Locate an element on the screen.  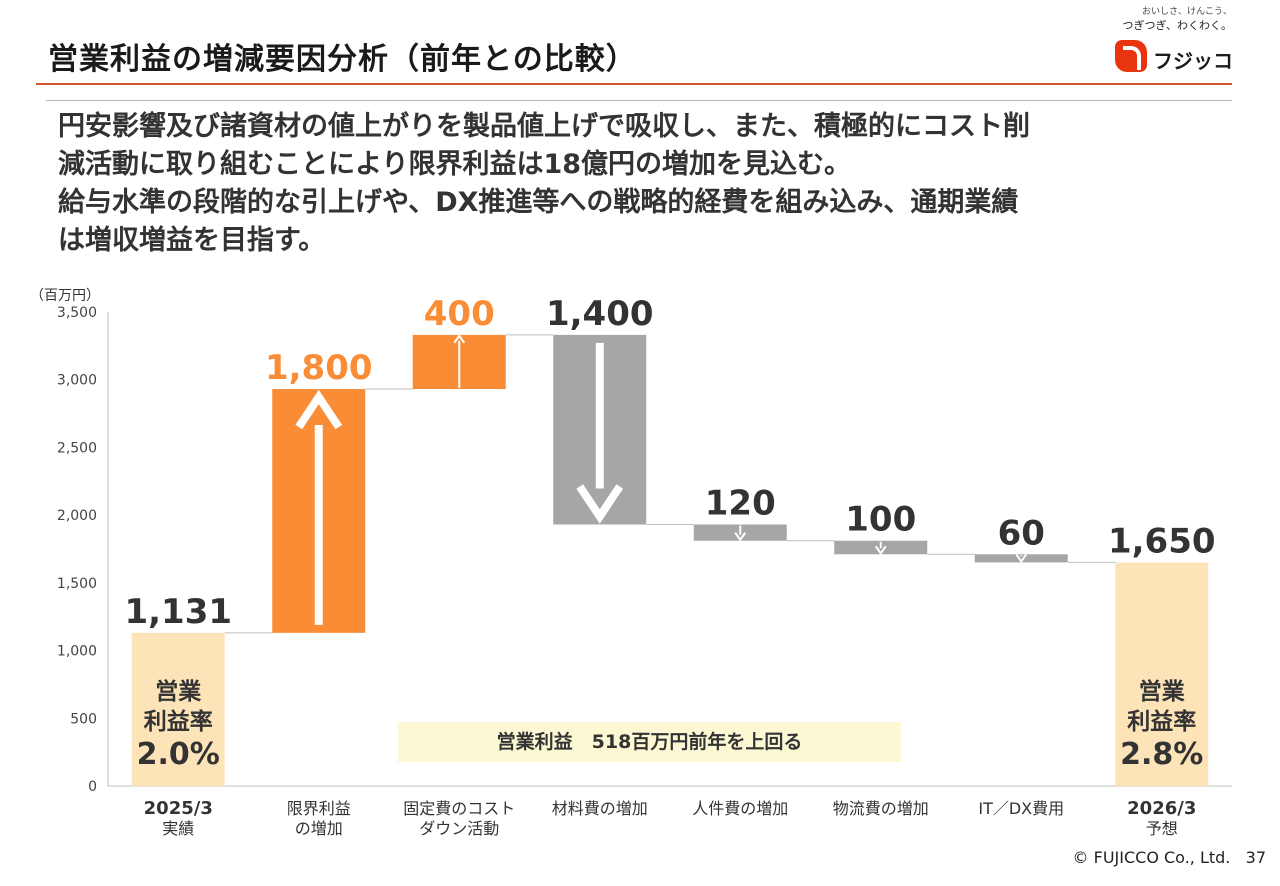
company-logo: フジッコ is located at coordinates (1175, 57).